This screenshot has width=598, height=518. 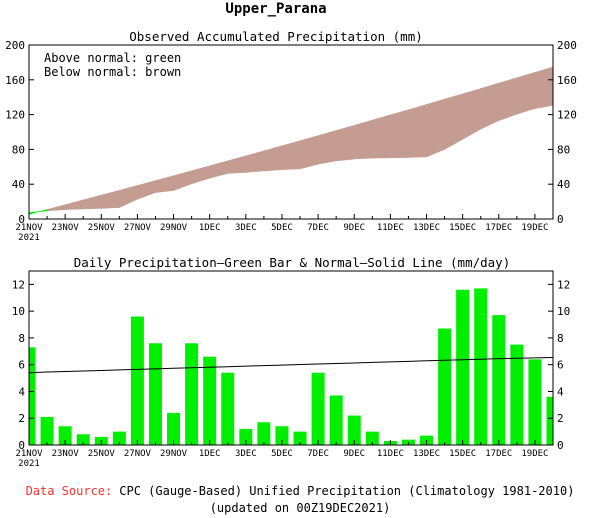 I want to click on daily-xtick-label: 5DEC, so click(x=282, y=454).